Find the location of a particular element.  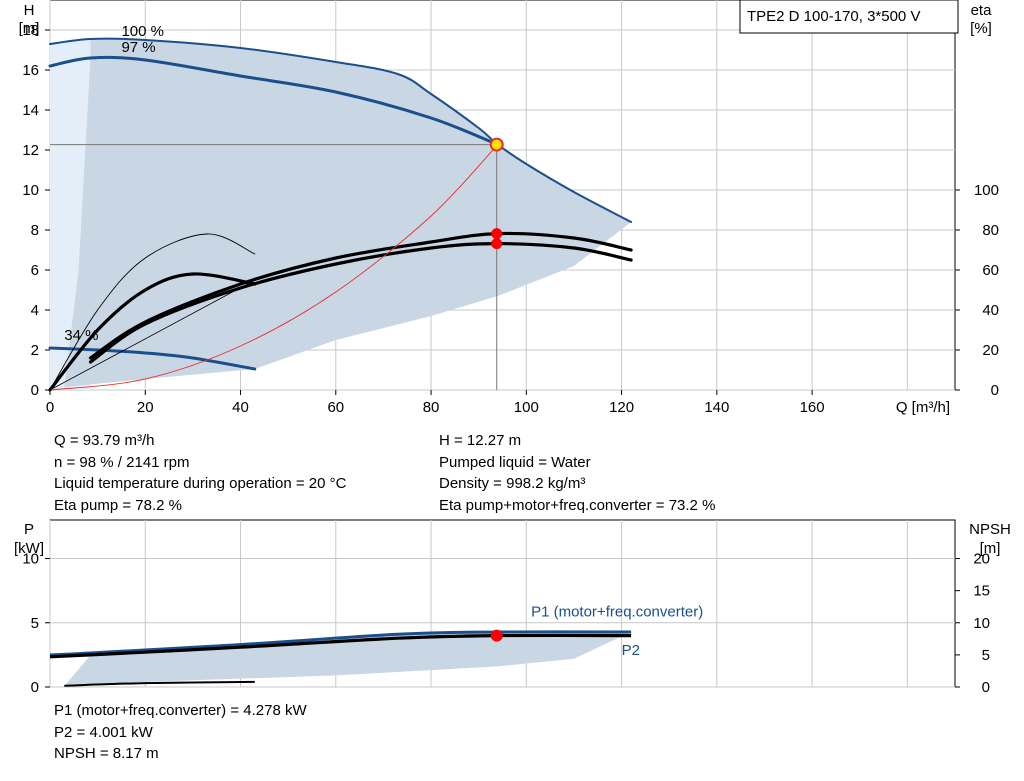

speed-label-0: 100 % is located at coordinates (142, 31).